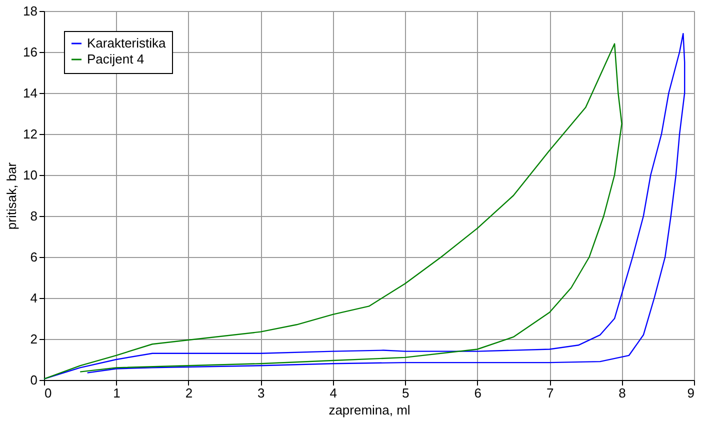  Describe the element at coordinates (30, 134) in the screenshot. I see `y-tick-label: 12` at that location.